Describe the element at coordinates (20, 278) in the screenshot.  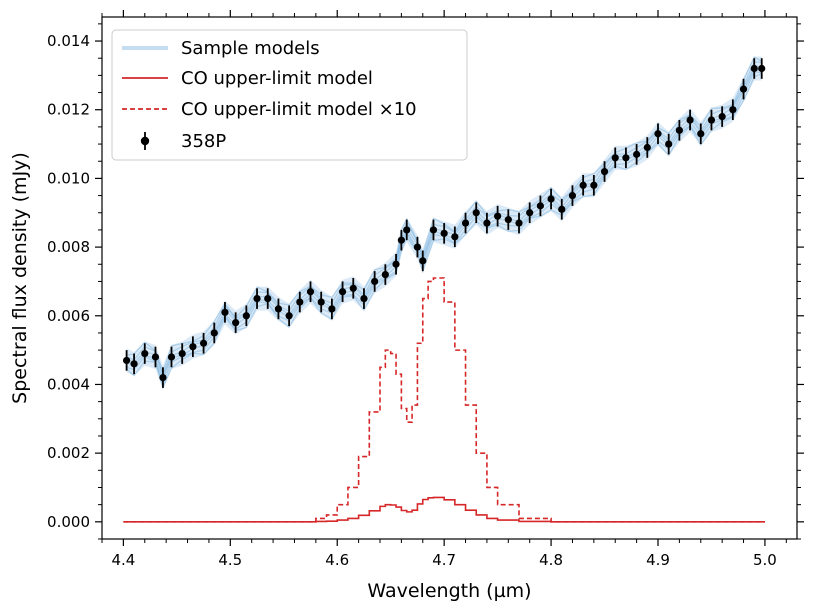
I see `y-axis-label: Spectral flux density (mJy)` at that location.